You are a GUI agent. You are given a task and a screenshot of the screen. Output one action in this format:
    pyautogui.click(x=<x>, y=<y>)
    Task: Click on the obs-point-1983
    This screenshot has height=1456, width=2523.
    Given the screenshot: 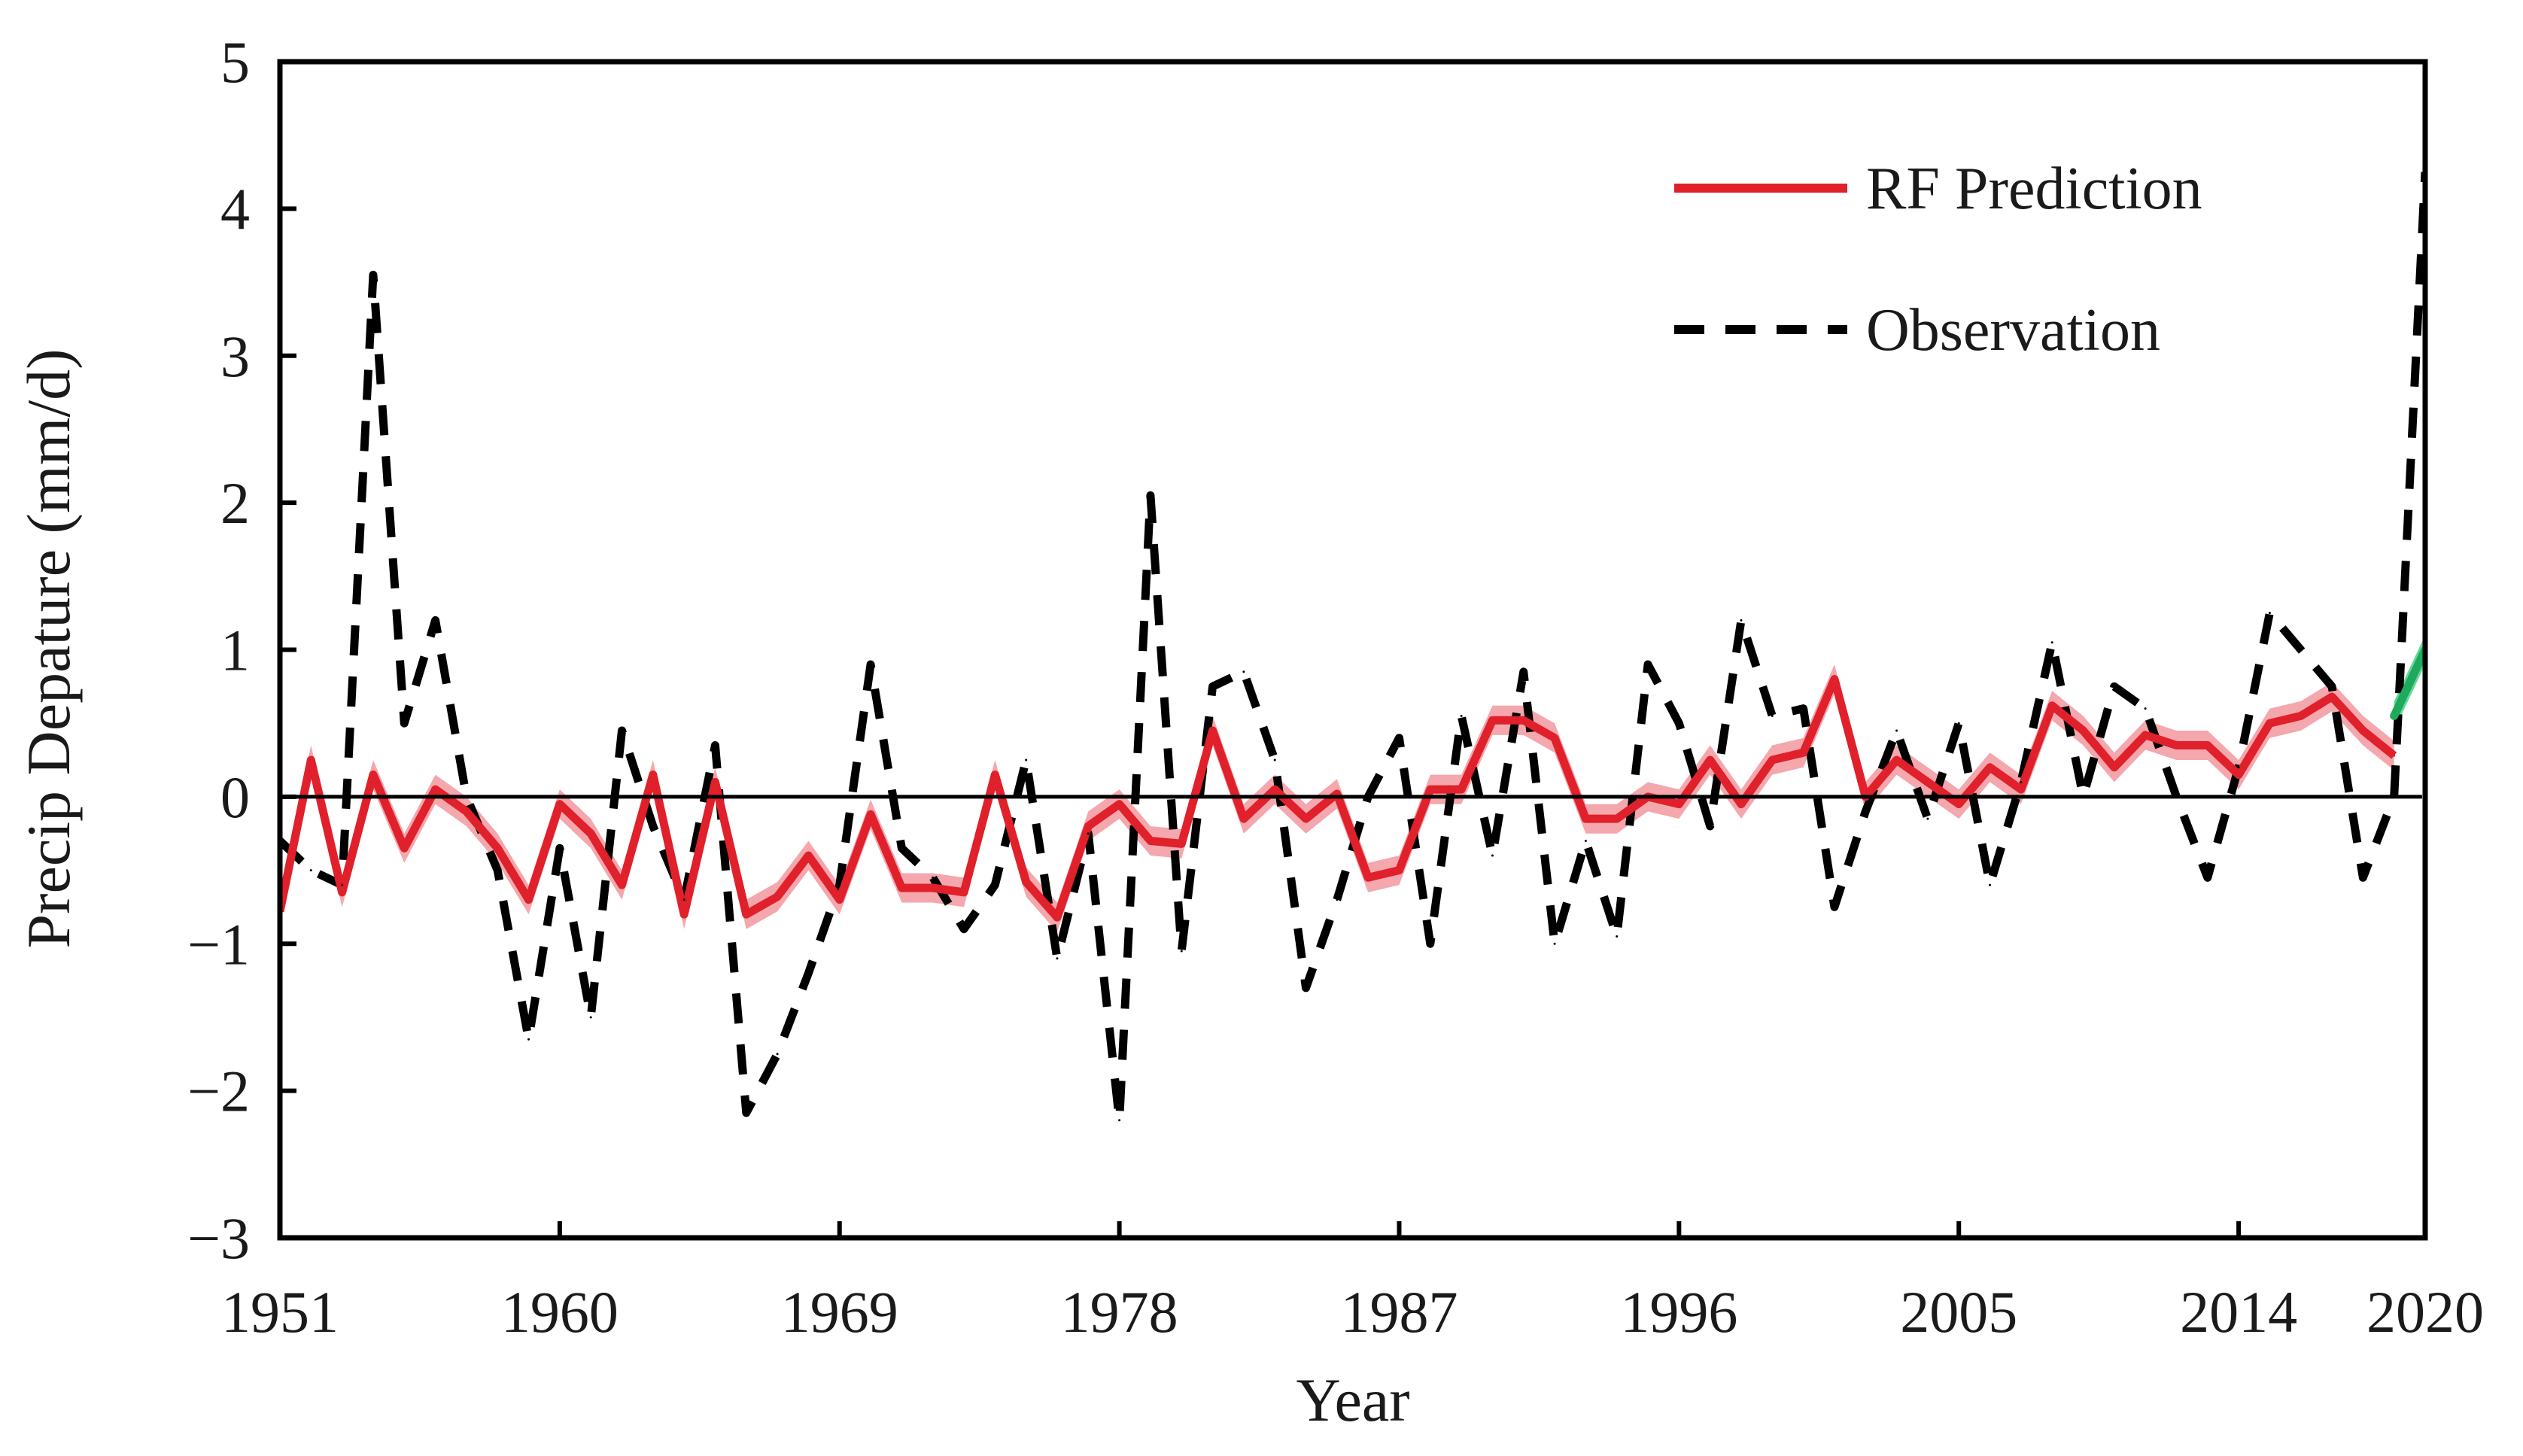 What is the action you would take?
    pyautogui.click(x=1274, y=759)
    